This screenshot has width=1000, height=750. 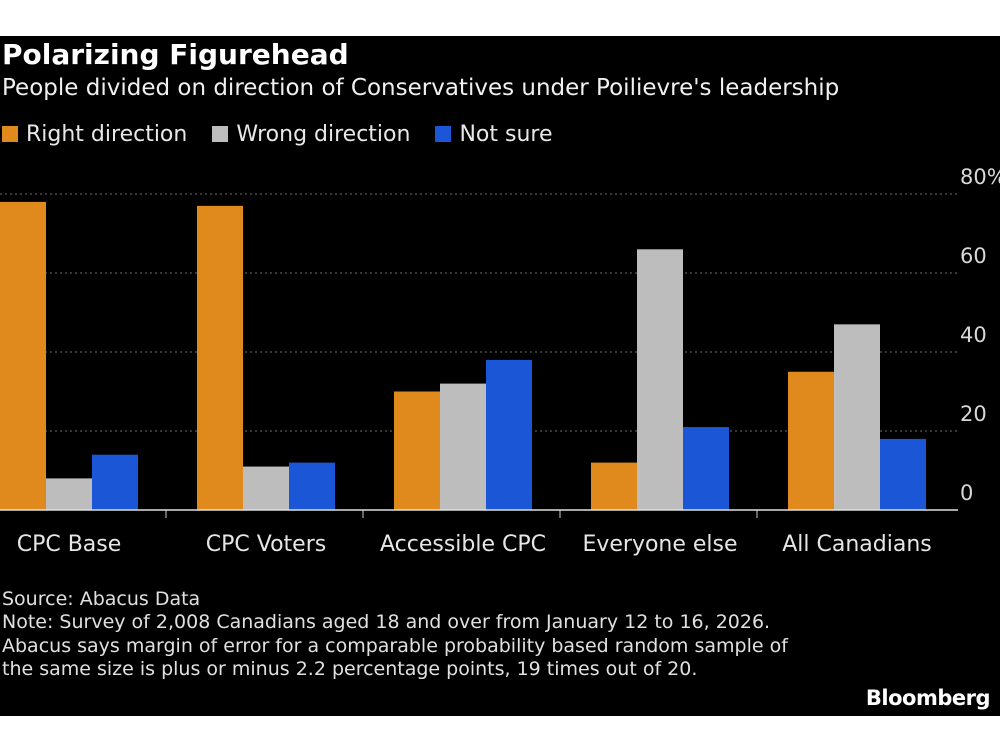 I want to click on legend-item-right-direction: Right direction, so click(x=94, y=135).